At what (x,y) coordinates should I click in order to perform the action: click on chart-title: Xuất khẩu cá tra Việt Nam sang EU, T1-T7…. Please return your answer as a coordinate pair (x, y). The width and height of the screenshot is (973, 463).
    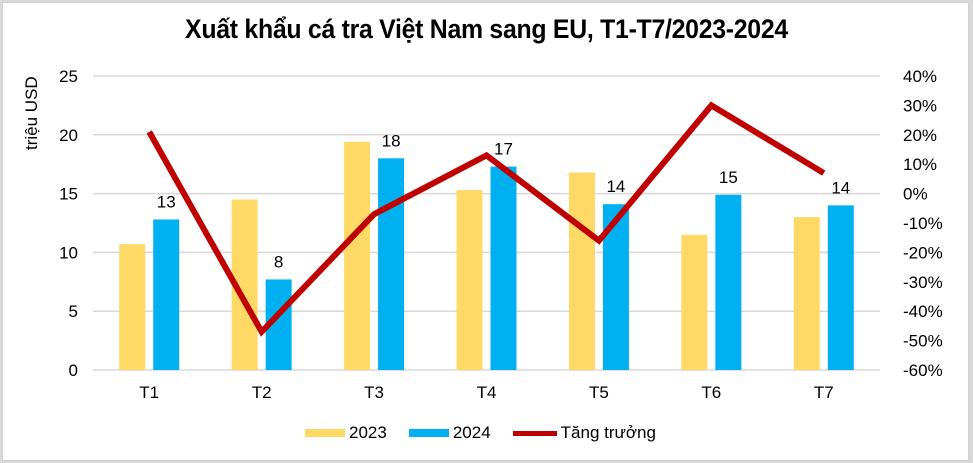
    Looking at the image, I should click on (486, 29).